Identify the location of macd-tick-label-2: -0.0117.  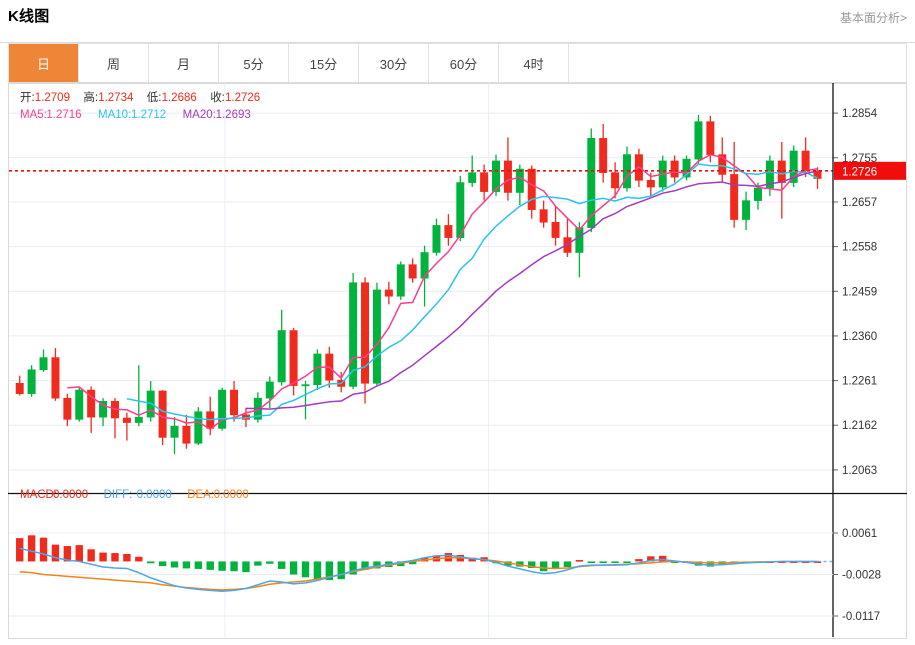
(861, 617).